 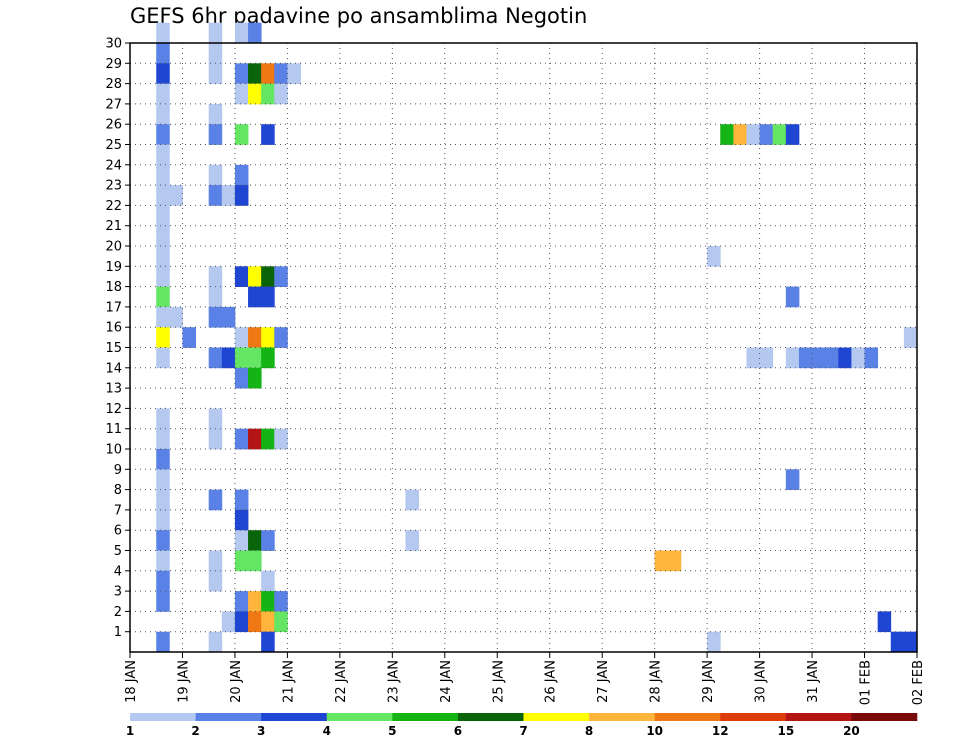 What do you see at coordinates (113, 226) in the screenshot?
I see `y-tick-label: 21` at bounding box center [113, 226].